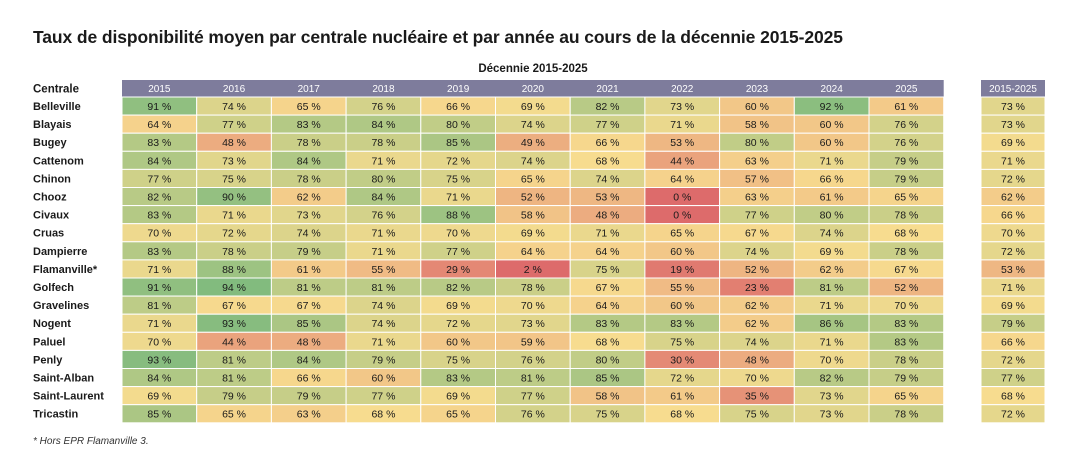  I want to click on year-header-2015: 2015, so click(159, 89).